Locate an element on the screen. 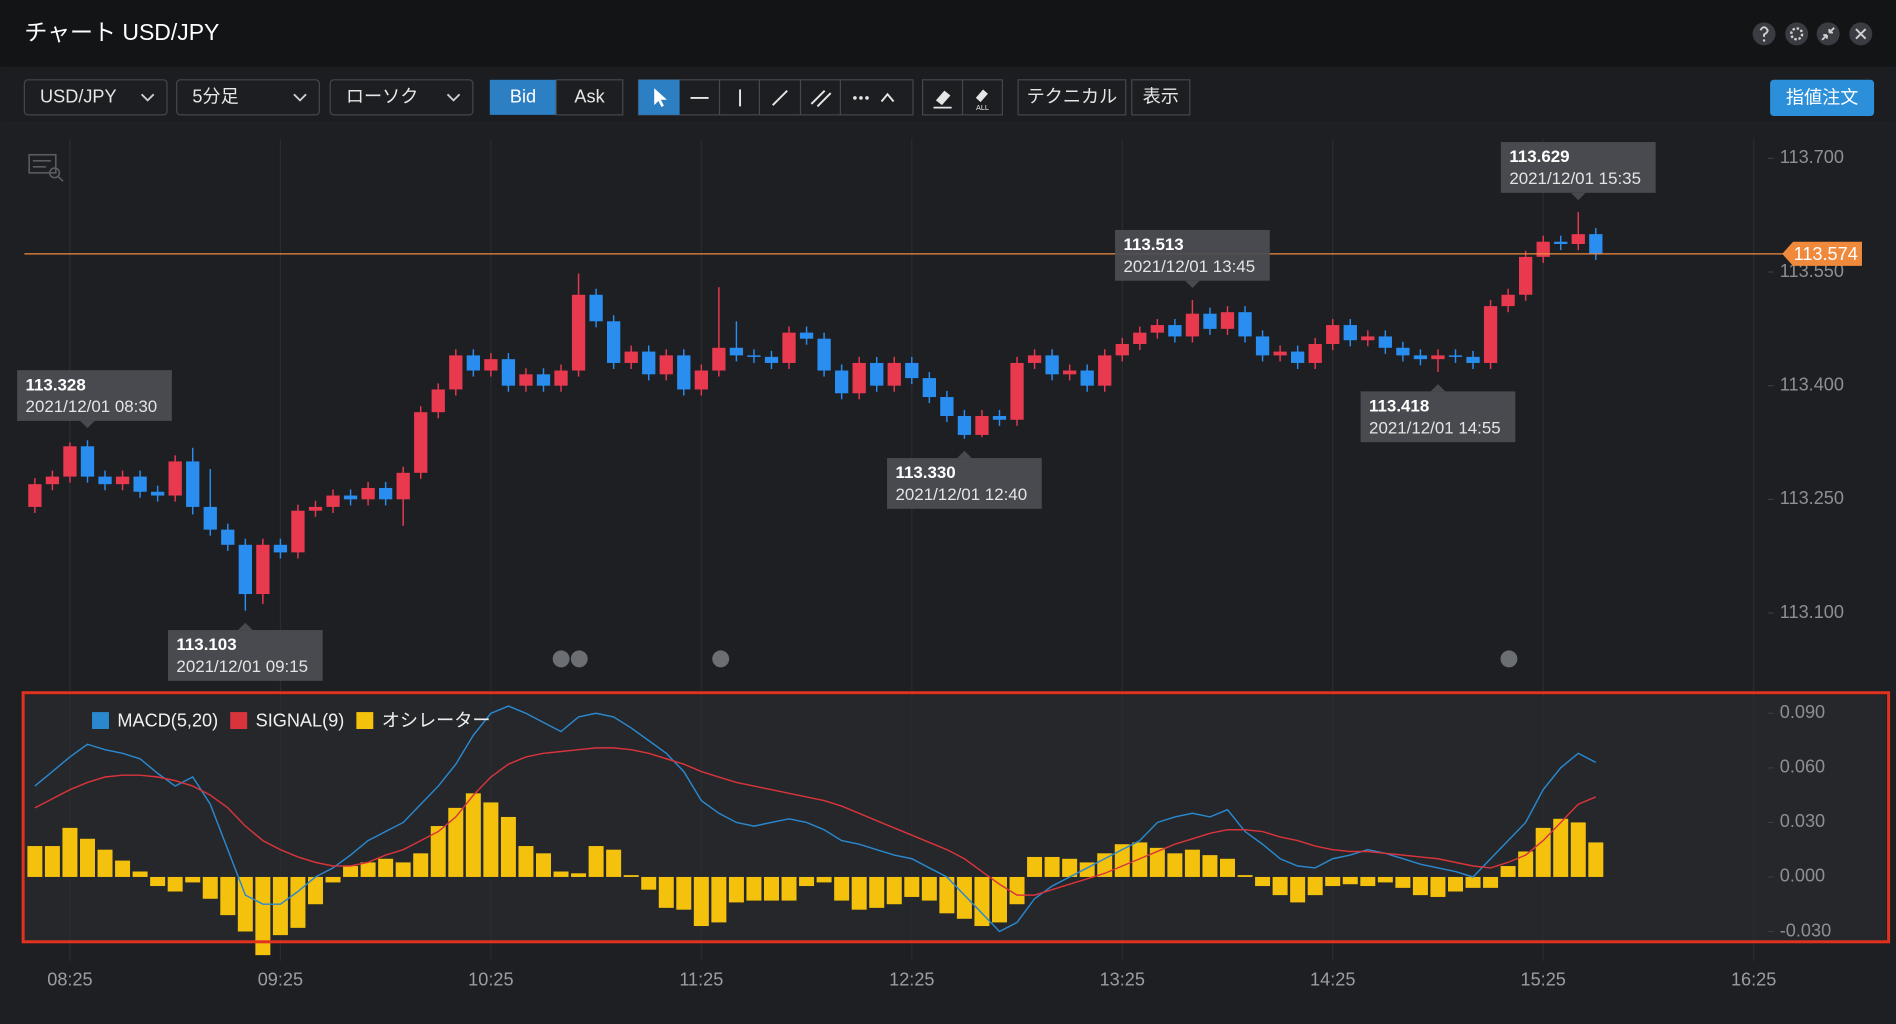  title-bar is located at coordinates (948, 33).